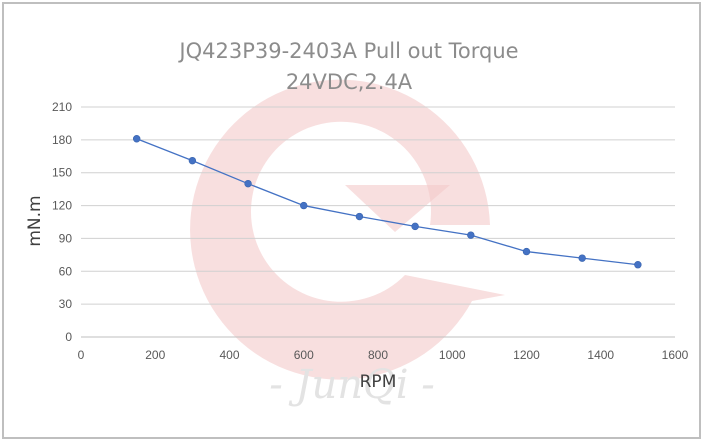 The height and width of the screenshot is (446, 703). I want to click on x-tick-label: 1000, so click(452, 355).